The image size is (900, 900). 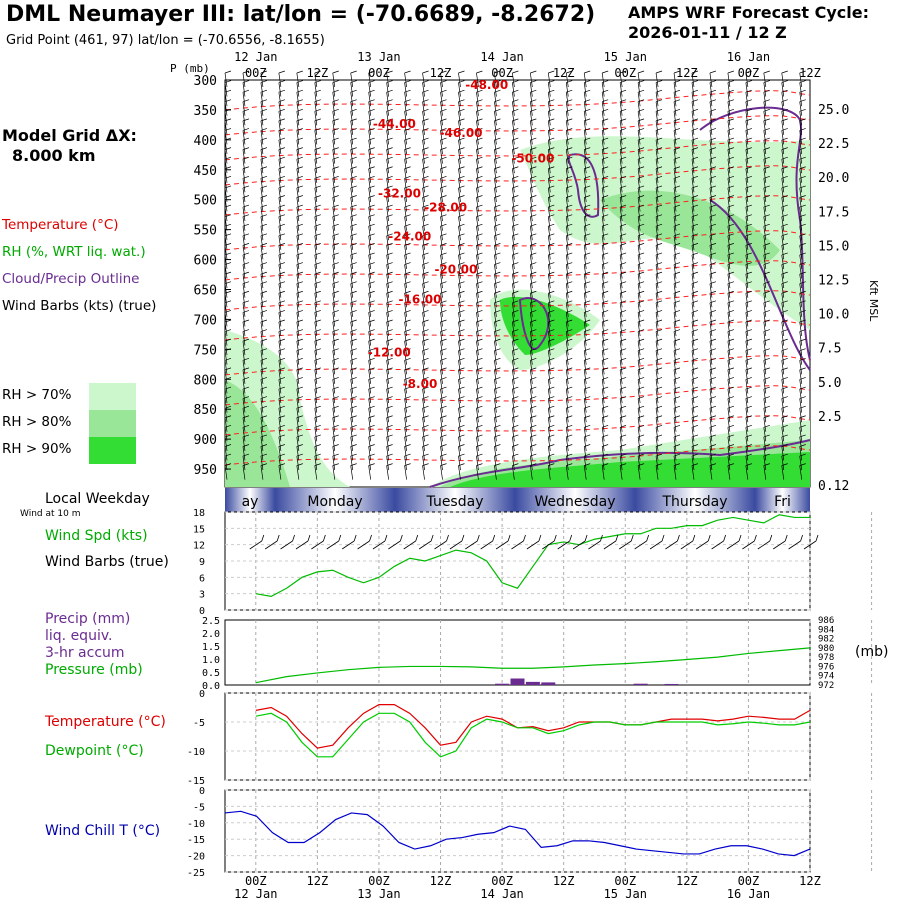 I want to click on rh-key-swatch, so click(x=112, y=450).